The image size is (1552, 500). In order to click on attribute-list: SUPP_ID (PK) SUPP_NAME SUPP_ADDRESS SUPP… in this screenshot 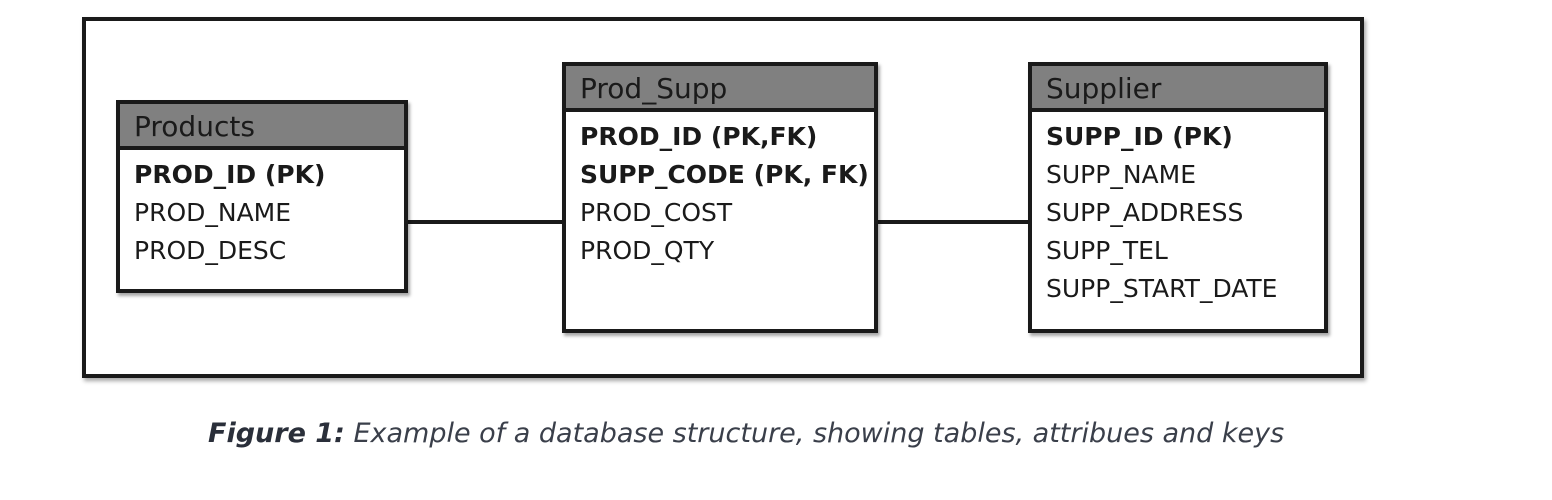, I will do `click(1178, 210)`.